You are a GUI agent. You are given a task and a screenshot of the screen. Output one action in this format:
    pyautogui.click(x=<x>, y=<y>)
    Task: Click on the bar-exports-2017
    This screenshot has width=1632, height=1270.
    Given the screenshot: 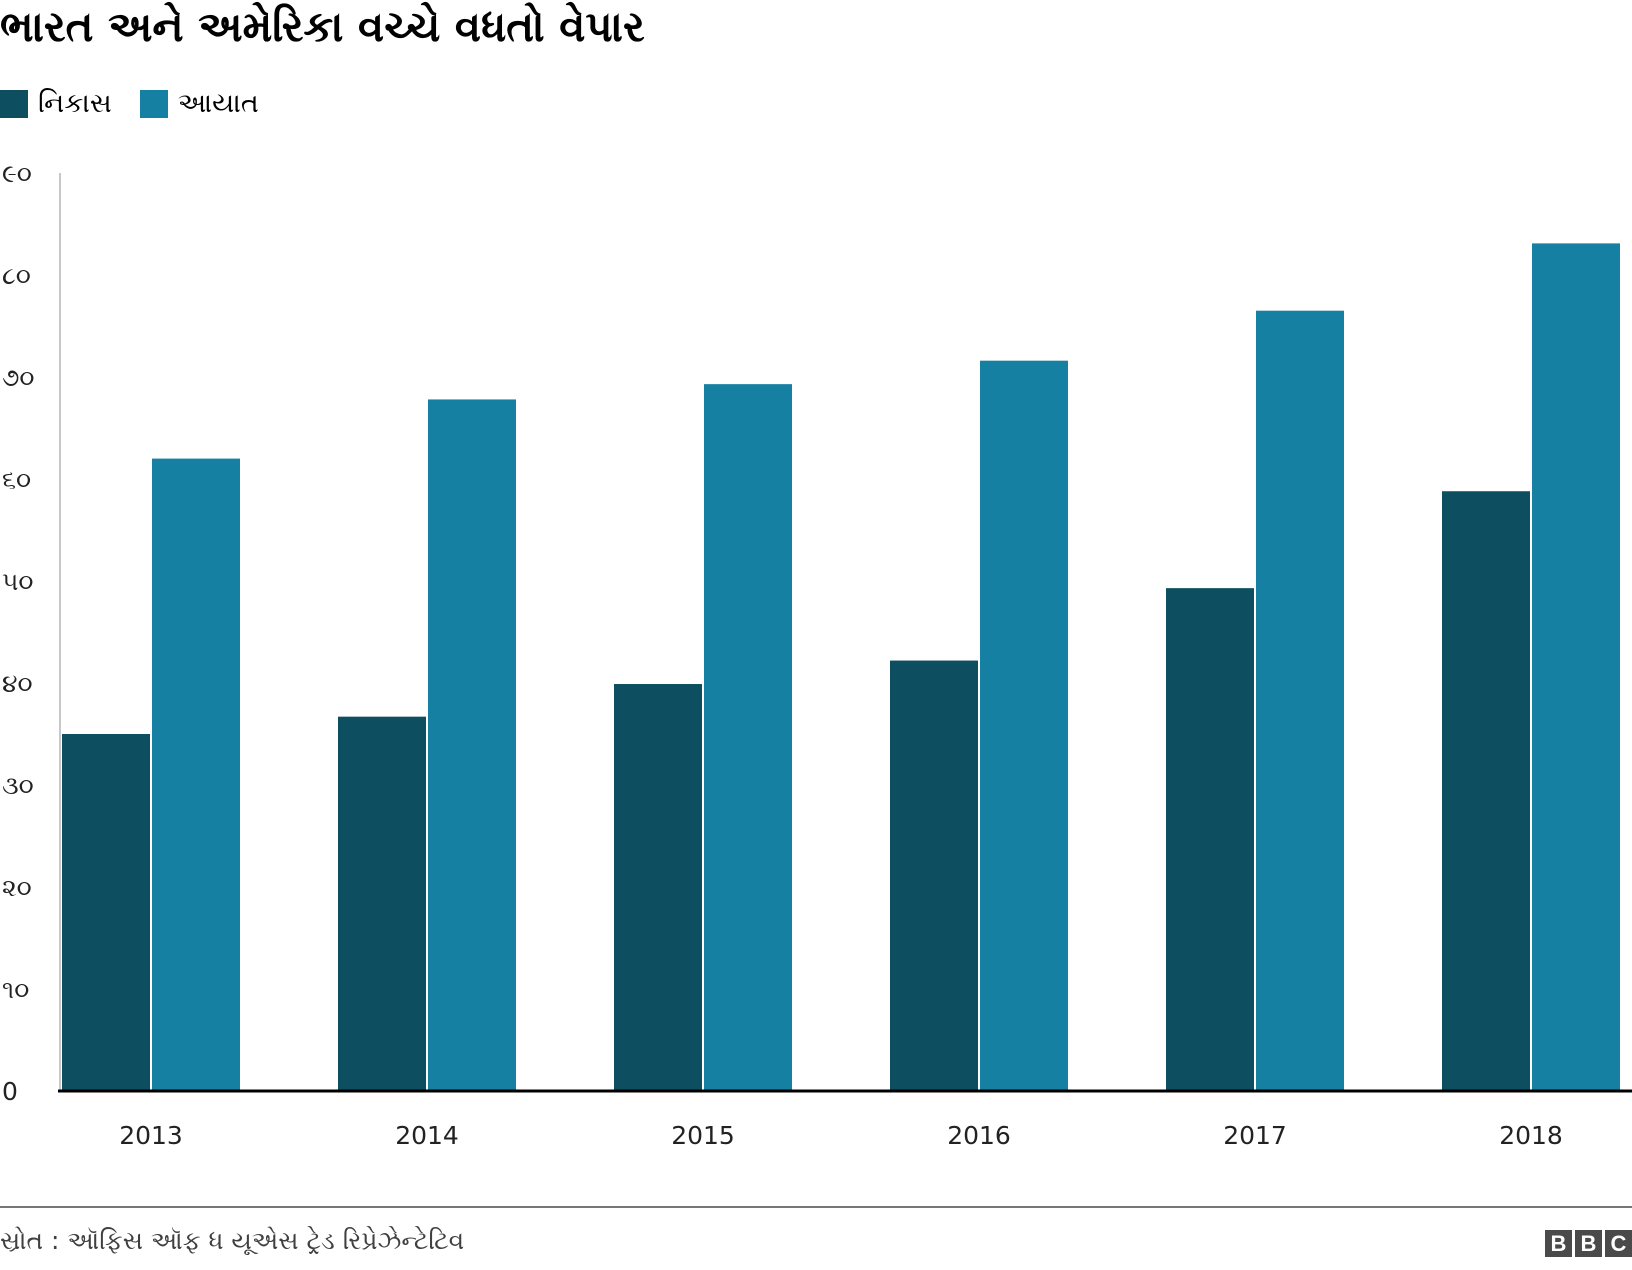 What is the action you would take?
    pyautogui.click(x=1210, y=839)
    